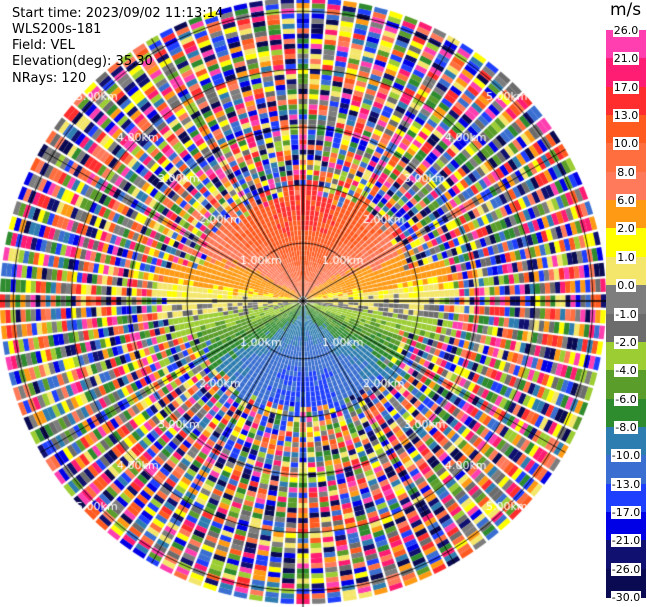  Describe the element at coordinates (43, 45) in the screenshot. I see `field-label: Field: VEL` at that location.